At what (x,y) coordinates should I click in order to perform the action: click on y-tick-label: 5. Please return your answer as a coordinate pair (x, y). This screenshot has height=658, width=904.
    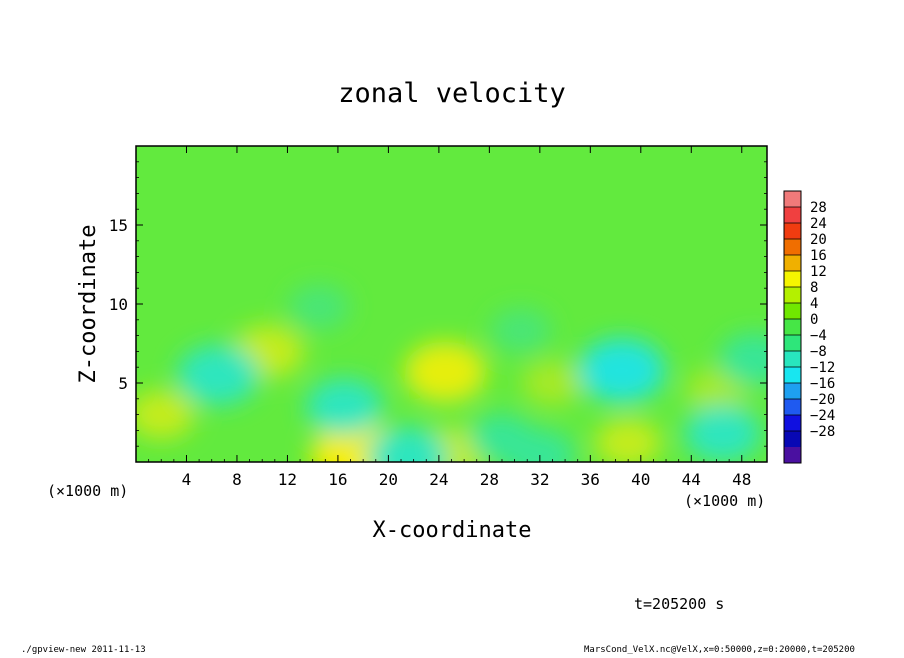
    Looking at the image, I should click on (123, 383).